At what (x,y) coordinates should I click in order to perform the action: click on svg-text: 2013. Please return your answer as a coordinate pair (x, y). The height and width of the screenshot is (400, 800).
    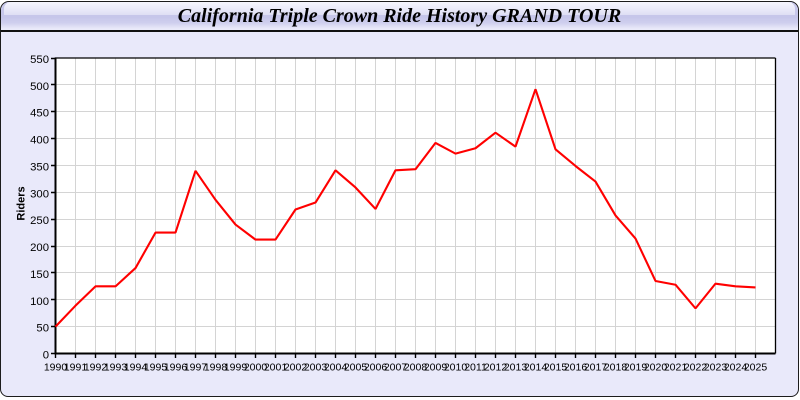
    Looking at the image, I should click on (515, 367).